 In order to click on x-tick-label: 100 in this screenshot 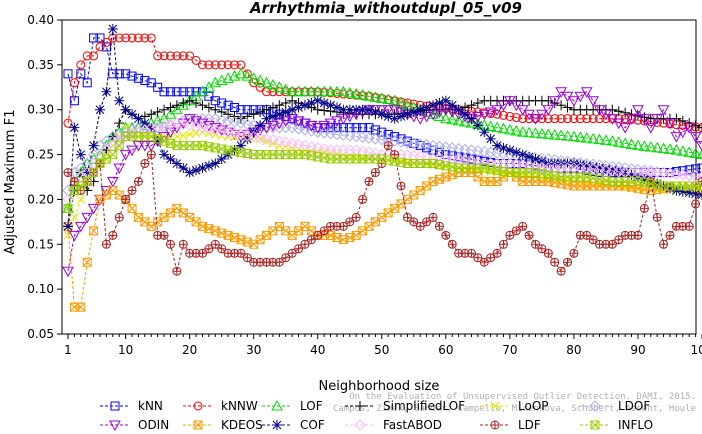, I will do `click(696, 350)`.